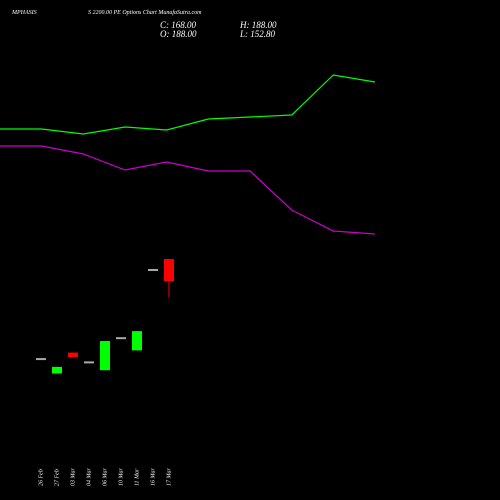 The height and width of the screenshot is (500, 500). I want to click on x-tick-label: 26 Feb, so click(41, 477).